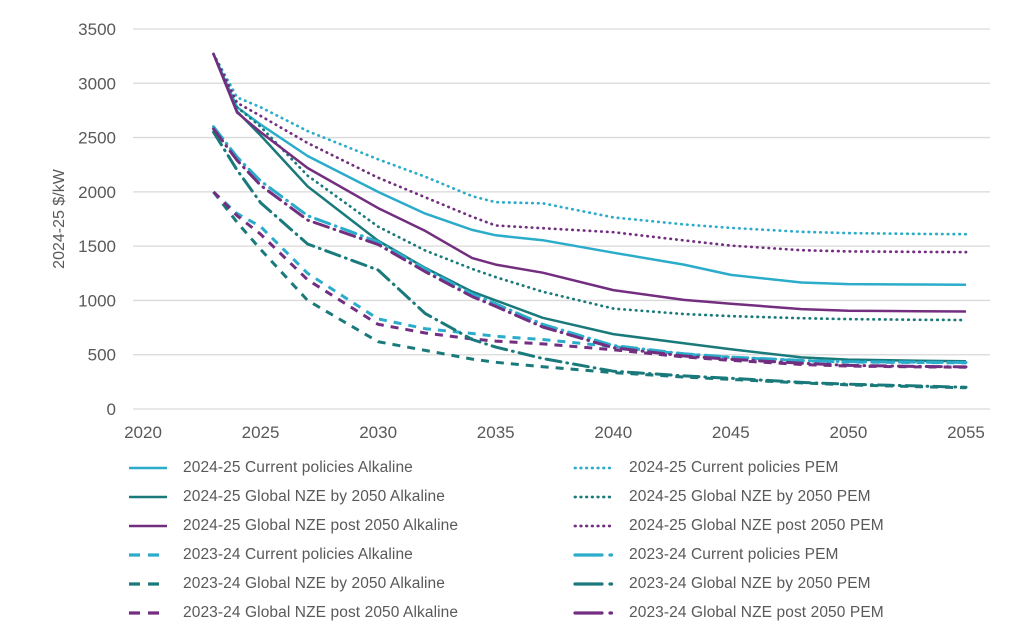 This screenshot has width=1024, height=636. What do you see at coordinates (314, 496) in the screenshot?
I see `legend-label: 2024-25 Global NZE by 2050 Alkaline` at bounding box center [314, 496].